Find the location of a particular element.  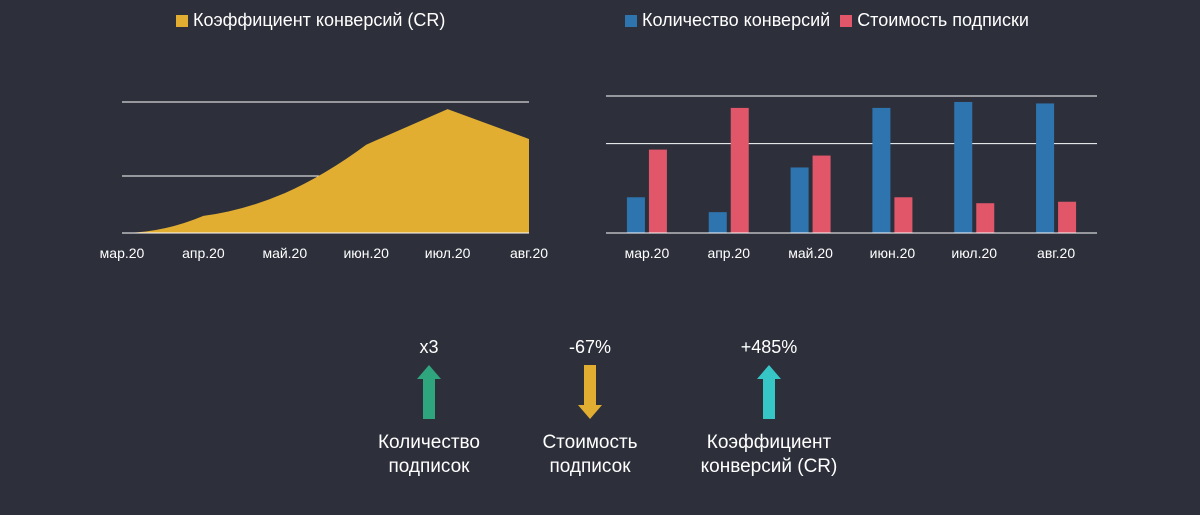

arrow-down-icon is located at coordinates (590, 392).